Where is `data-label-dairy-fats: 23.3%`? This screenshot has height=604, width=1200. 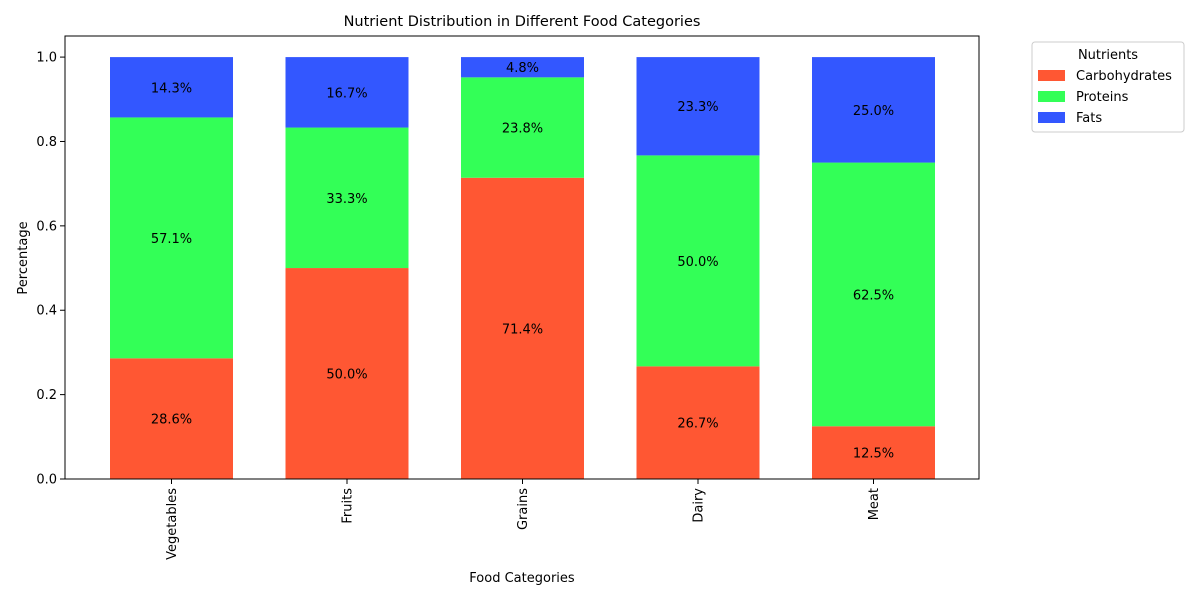
data-label-dairy-fats: 23.3% is located at coordinates (697, 107).